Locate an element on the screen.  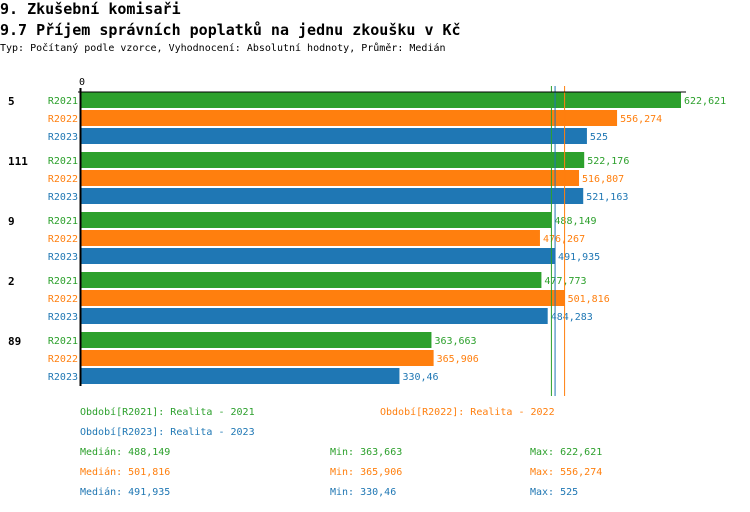
data-label: 556,274 is located at coordinates (641, 119).